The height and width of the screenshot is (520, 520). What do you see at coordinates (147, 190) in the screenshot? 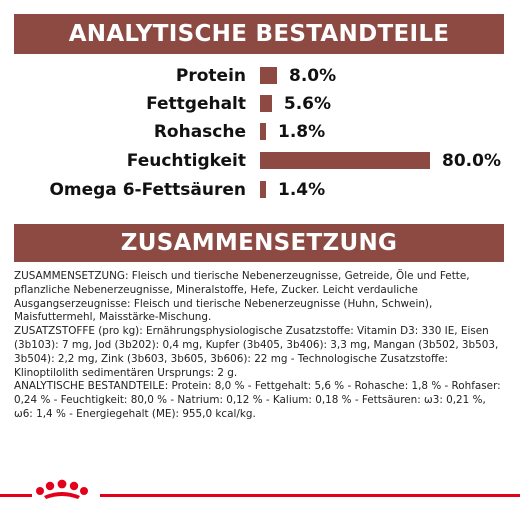
I see `nutrient-label: Omega 6-Fettsäuren` at bounding box center [147, 190].